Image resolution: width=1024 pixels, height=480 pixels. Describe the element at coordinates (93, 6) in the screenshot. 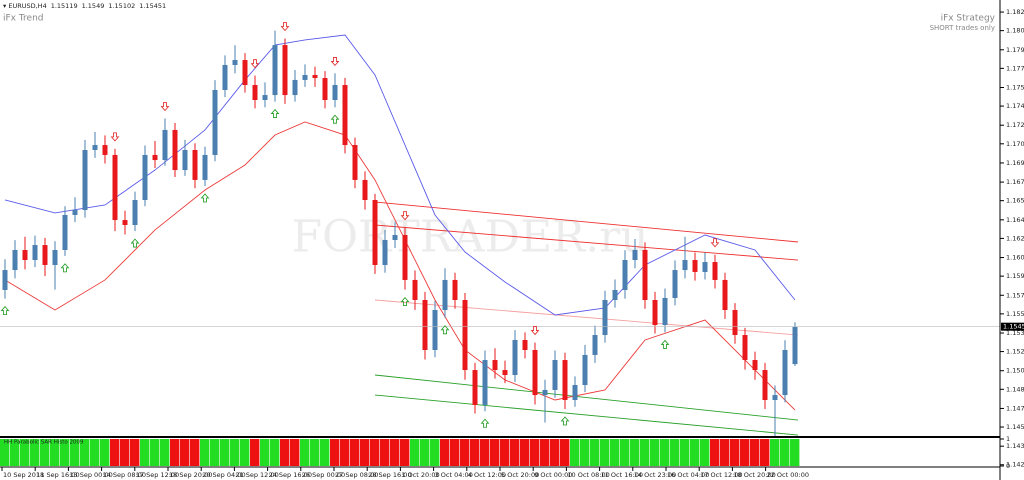

I see `header-value: 1.1549` at that location.